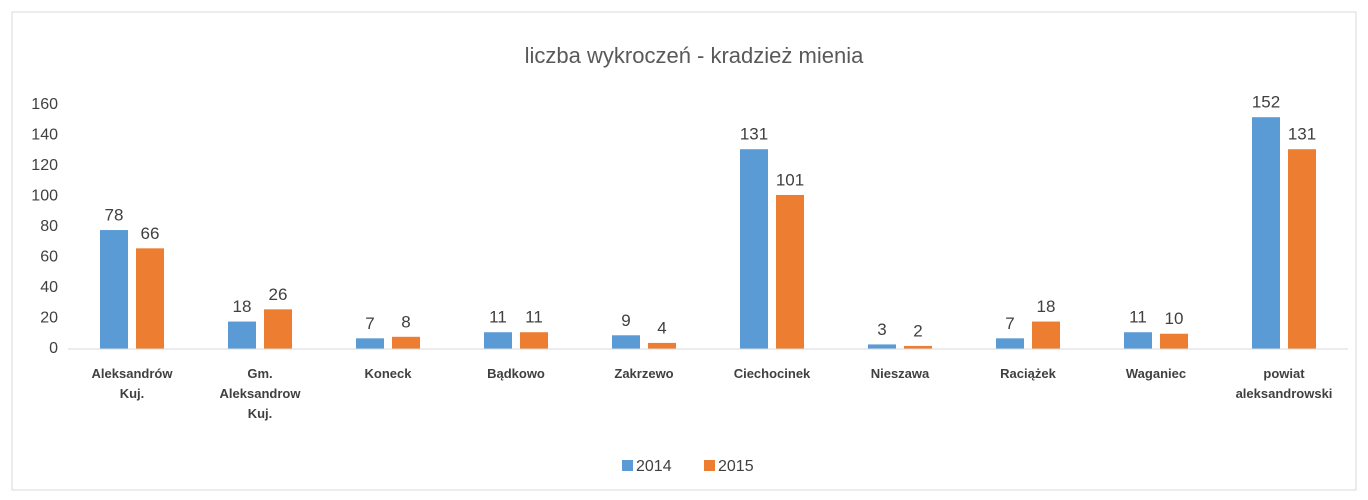 This screenshot has width=1368, height=500. What do you see at coordinates (654, 466) in the screenshot?
I see `legend-label: 2014` at bounding box center [654, 466].